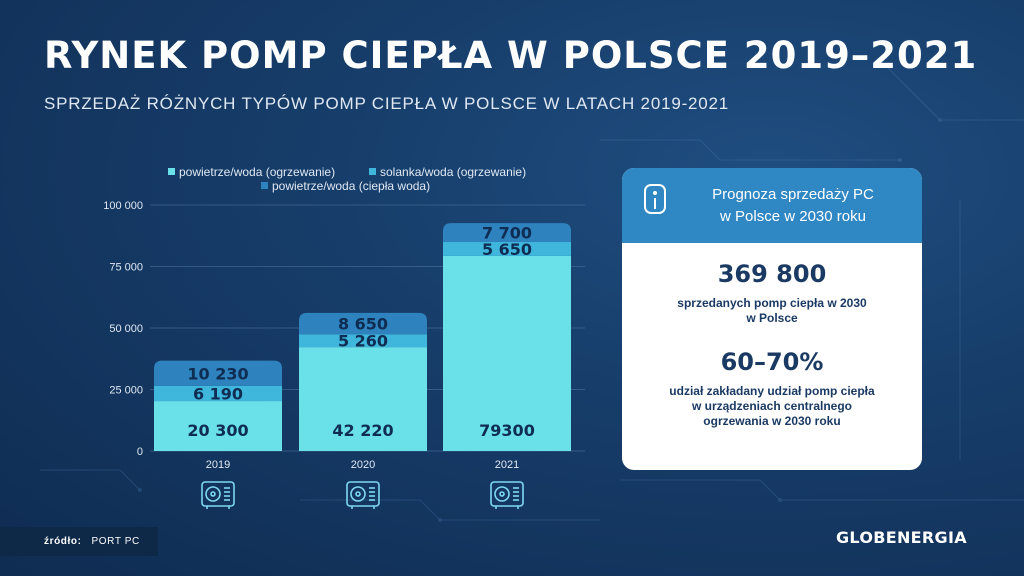 This screenshot has height=576, width=1024. I want to click on data-label: 20 300, so click(217, 430).